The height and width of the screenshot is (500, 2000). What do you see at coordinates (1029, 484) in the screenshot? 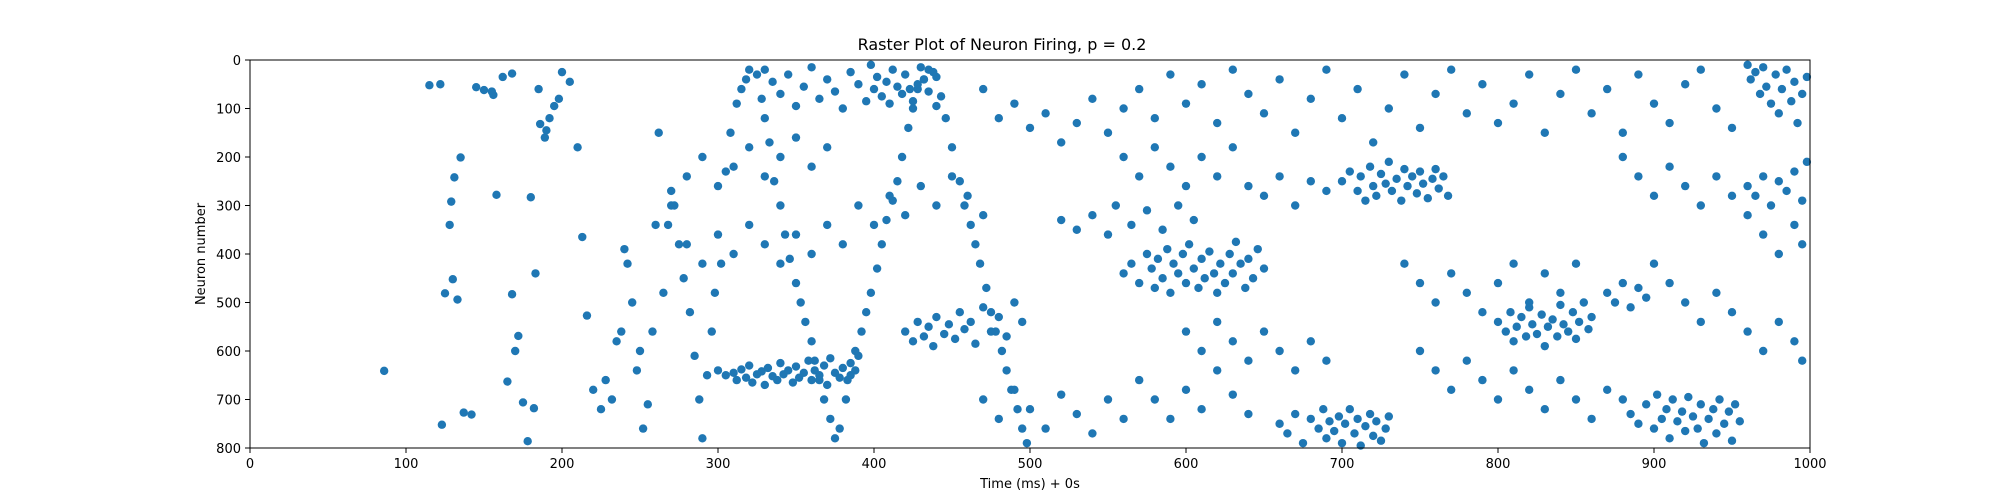
I see `x-axis-label: Time (ms) + 0s` at bounding box center [1029, 484].